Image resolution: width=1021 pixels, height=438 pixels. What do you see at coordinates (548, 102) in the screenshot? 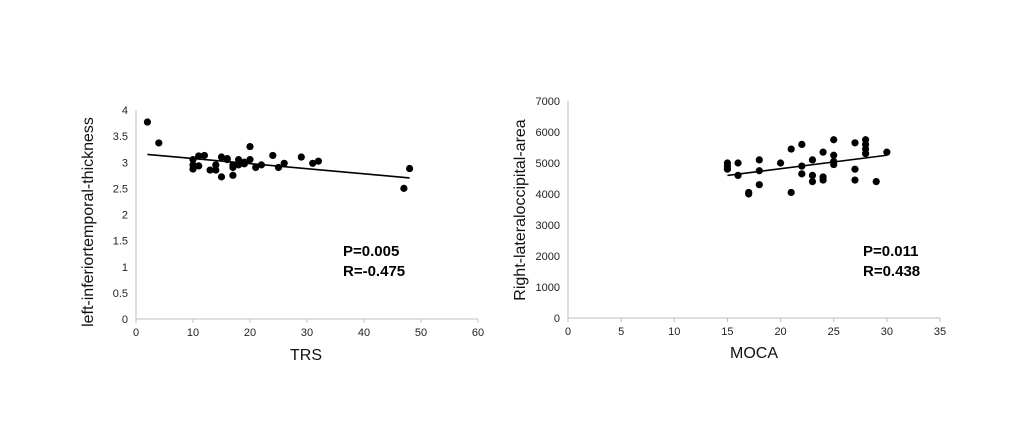
I see `y-tick-label: 7000` at bounding box center [548, 102].